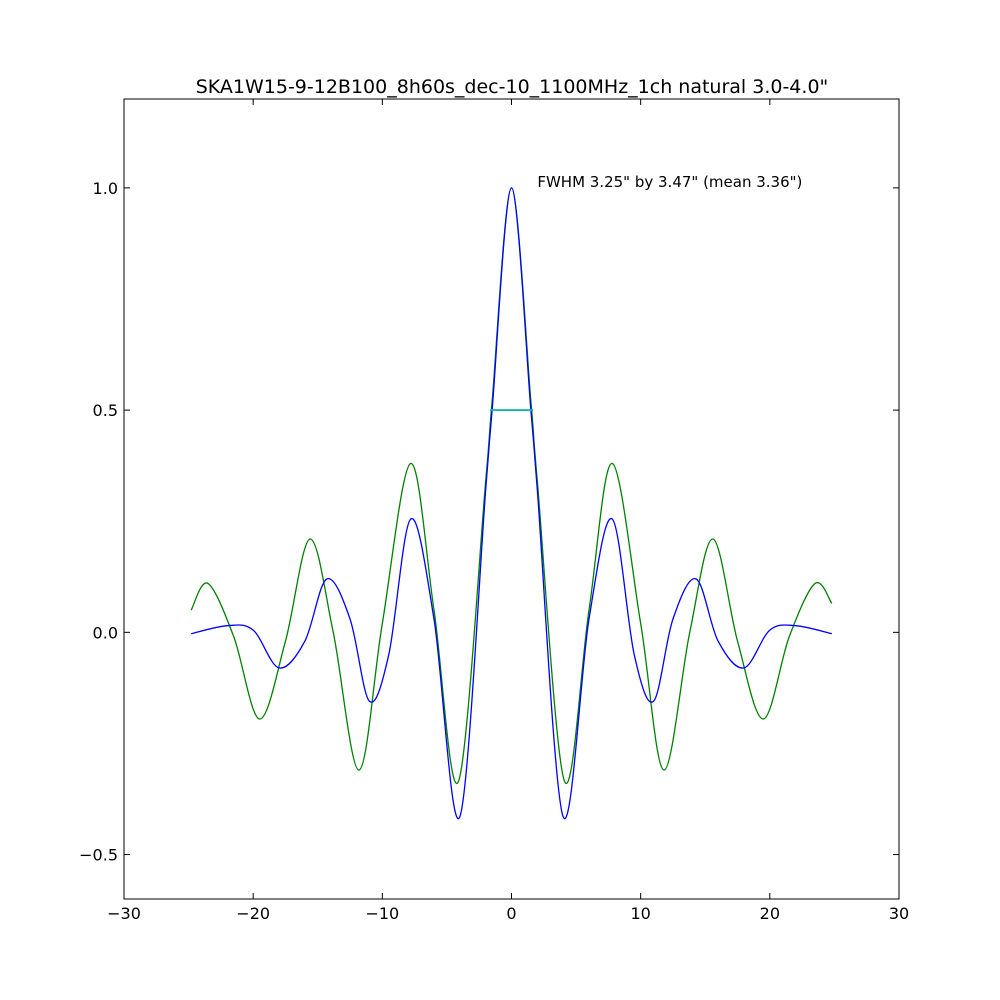 The width and height of the screenshot is (1000, 1000). What do you see at coordinates (382, 913) in the screenshot?
I see `x-tick-label: −10` at bounding box center [382, 913].